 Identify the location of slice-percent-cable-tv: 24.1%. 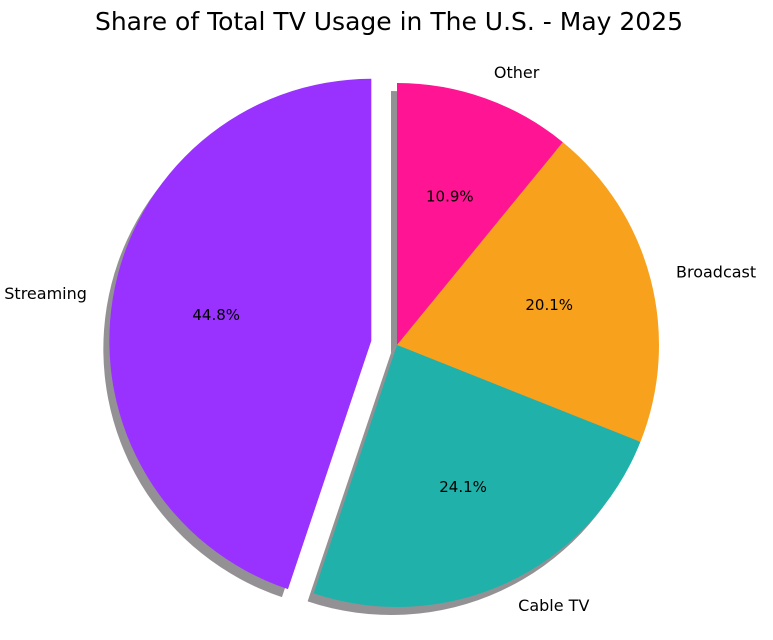
(463, 487).